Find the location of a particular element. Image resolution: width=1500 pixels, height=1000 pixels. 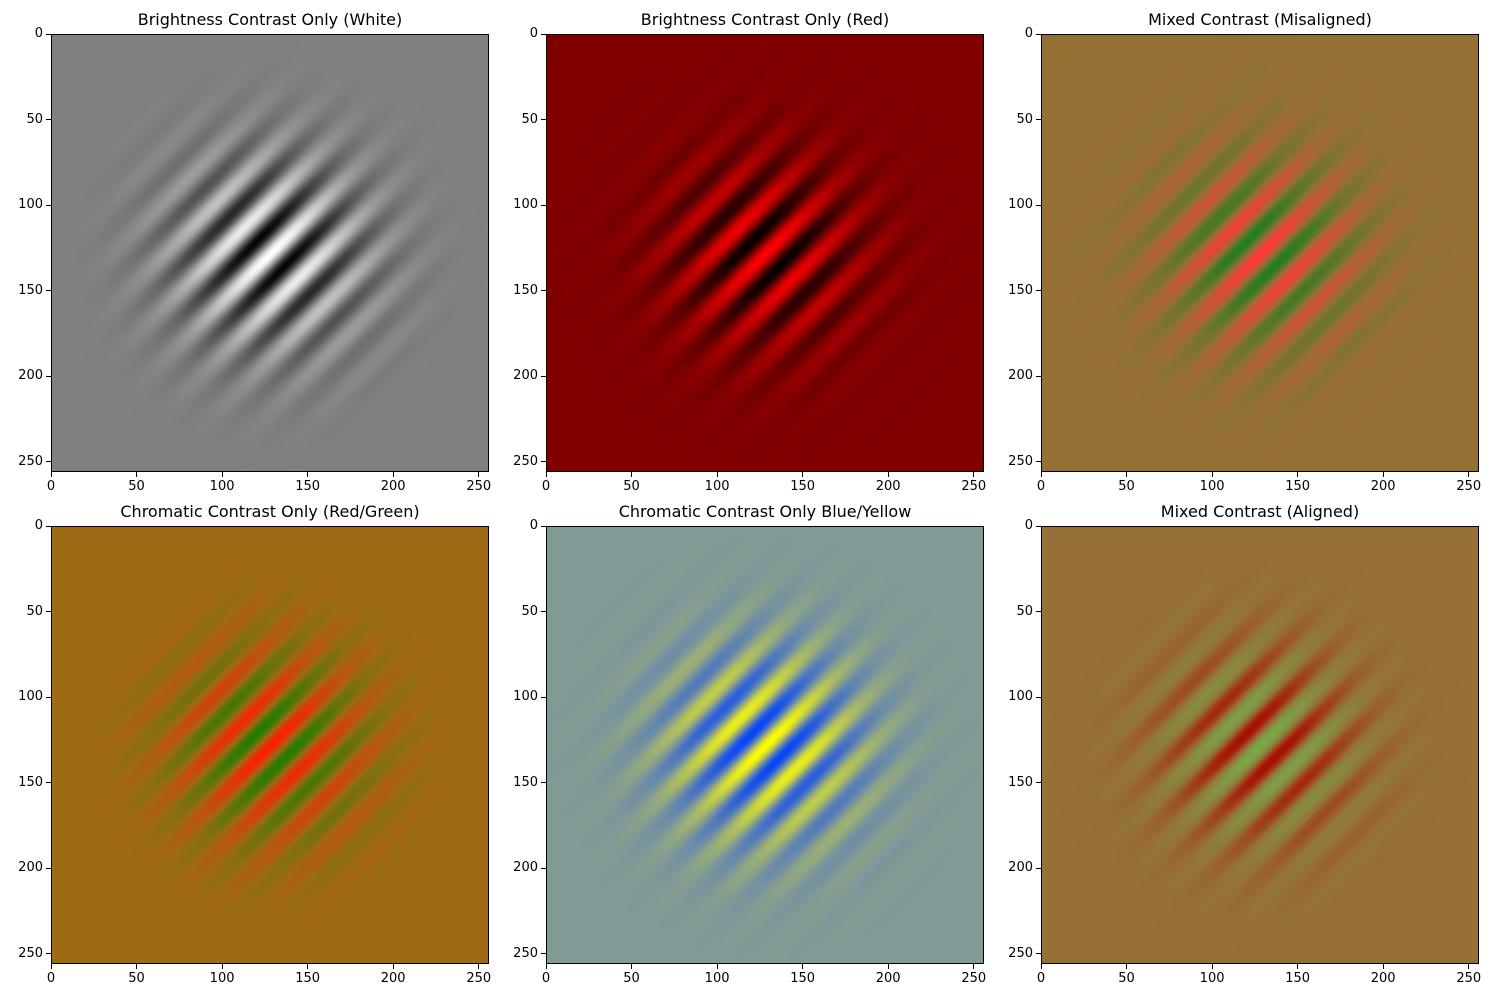

panel-title: Brightness Contrast Only (White) is located at coordinates (270, 19).